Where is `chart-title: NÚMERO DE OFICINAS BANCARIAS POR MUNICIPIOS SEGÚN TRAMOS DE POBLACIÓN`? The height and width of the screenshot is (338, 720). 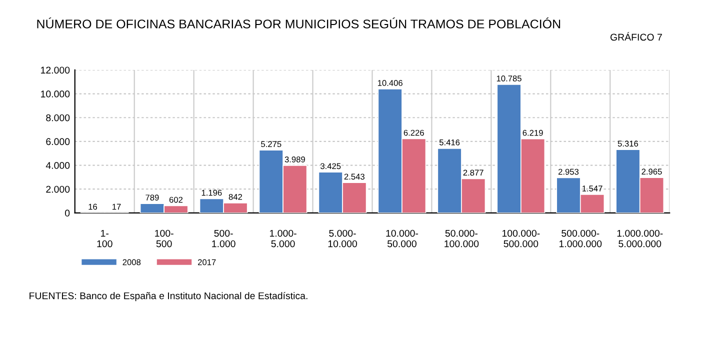
chart-title: NÚMERO DE OFICINAS BANCARIAS POR MUNICIPIOS SEGÚN TRAMOS DE POBLACIÓN is located at coordinates (298, 22).